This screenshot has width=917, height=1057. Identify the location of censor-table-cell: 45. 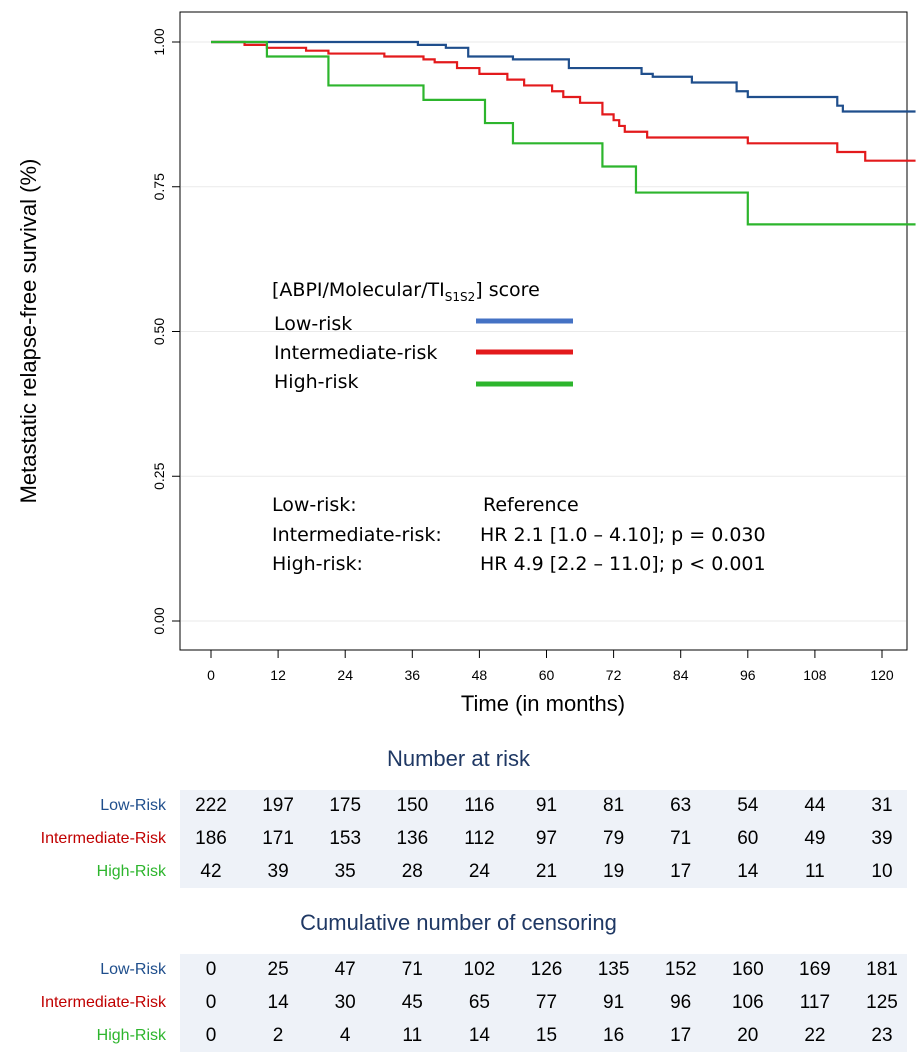
(412, 1002).